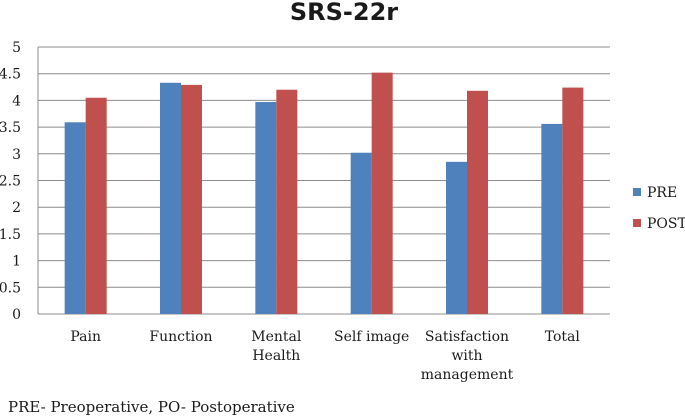  I want to click on y-tick-label: 2, so click(16, 208).